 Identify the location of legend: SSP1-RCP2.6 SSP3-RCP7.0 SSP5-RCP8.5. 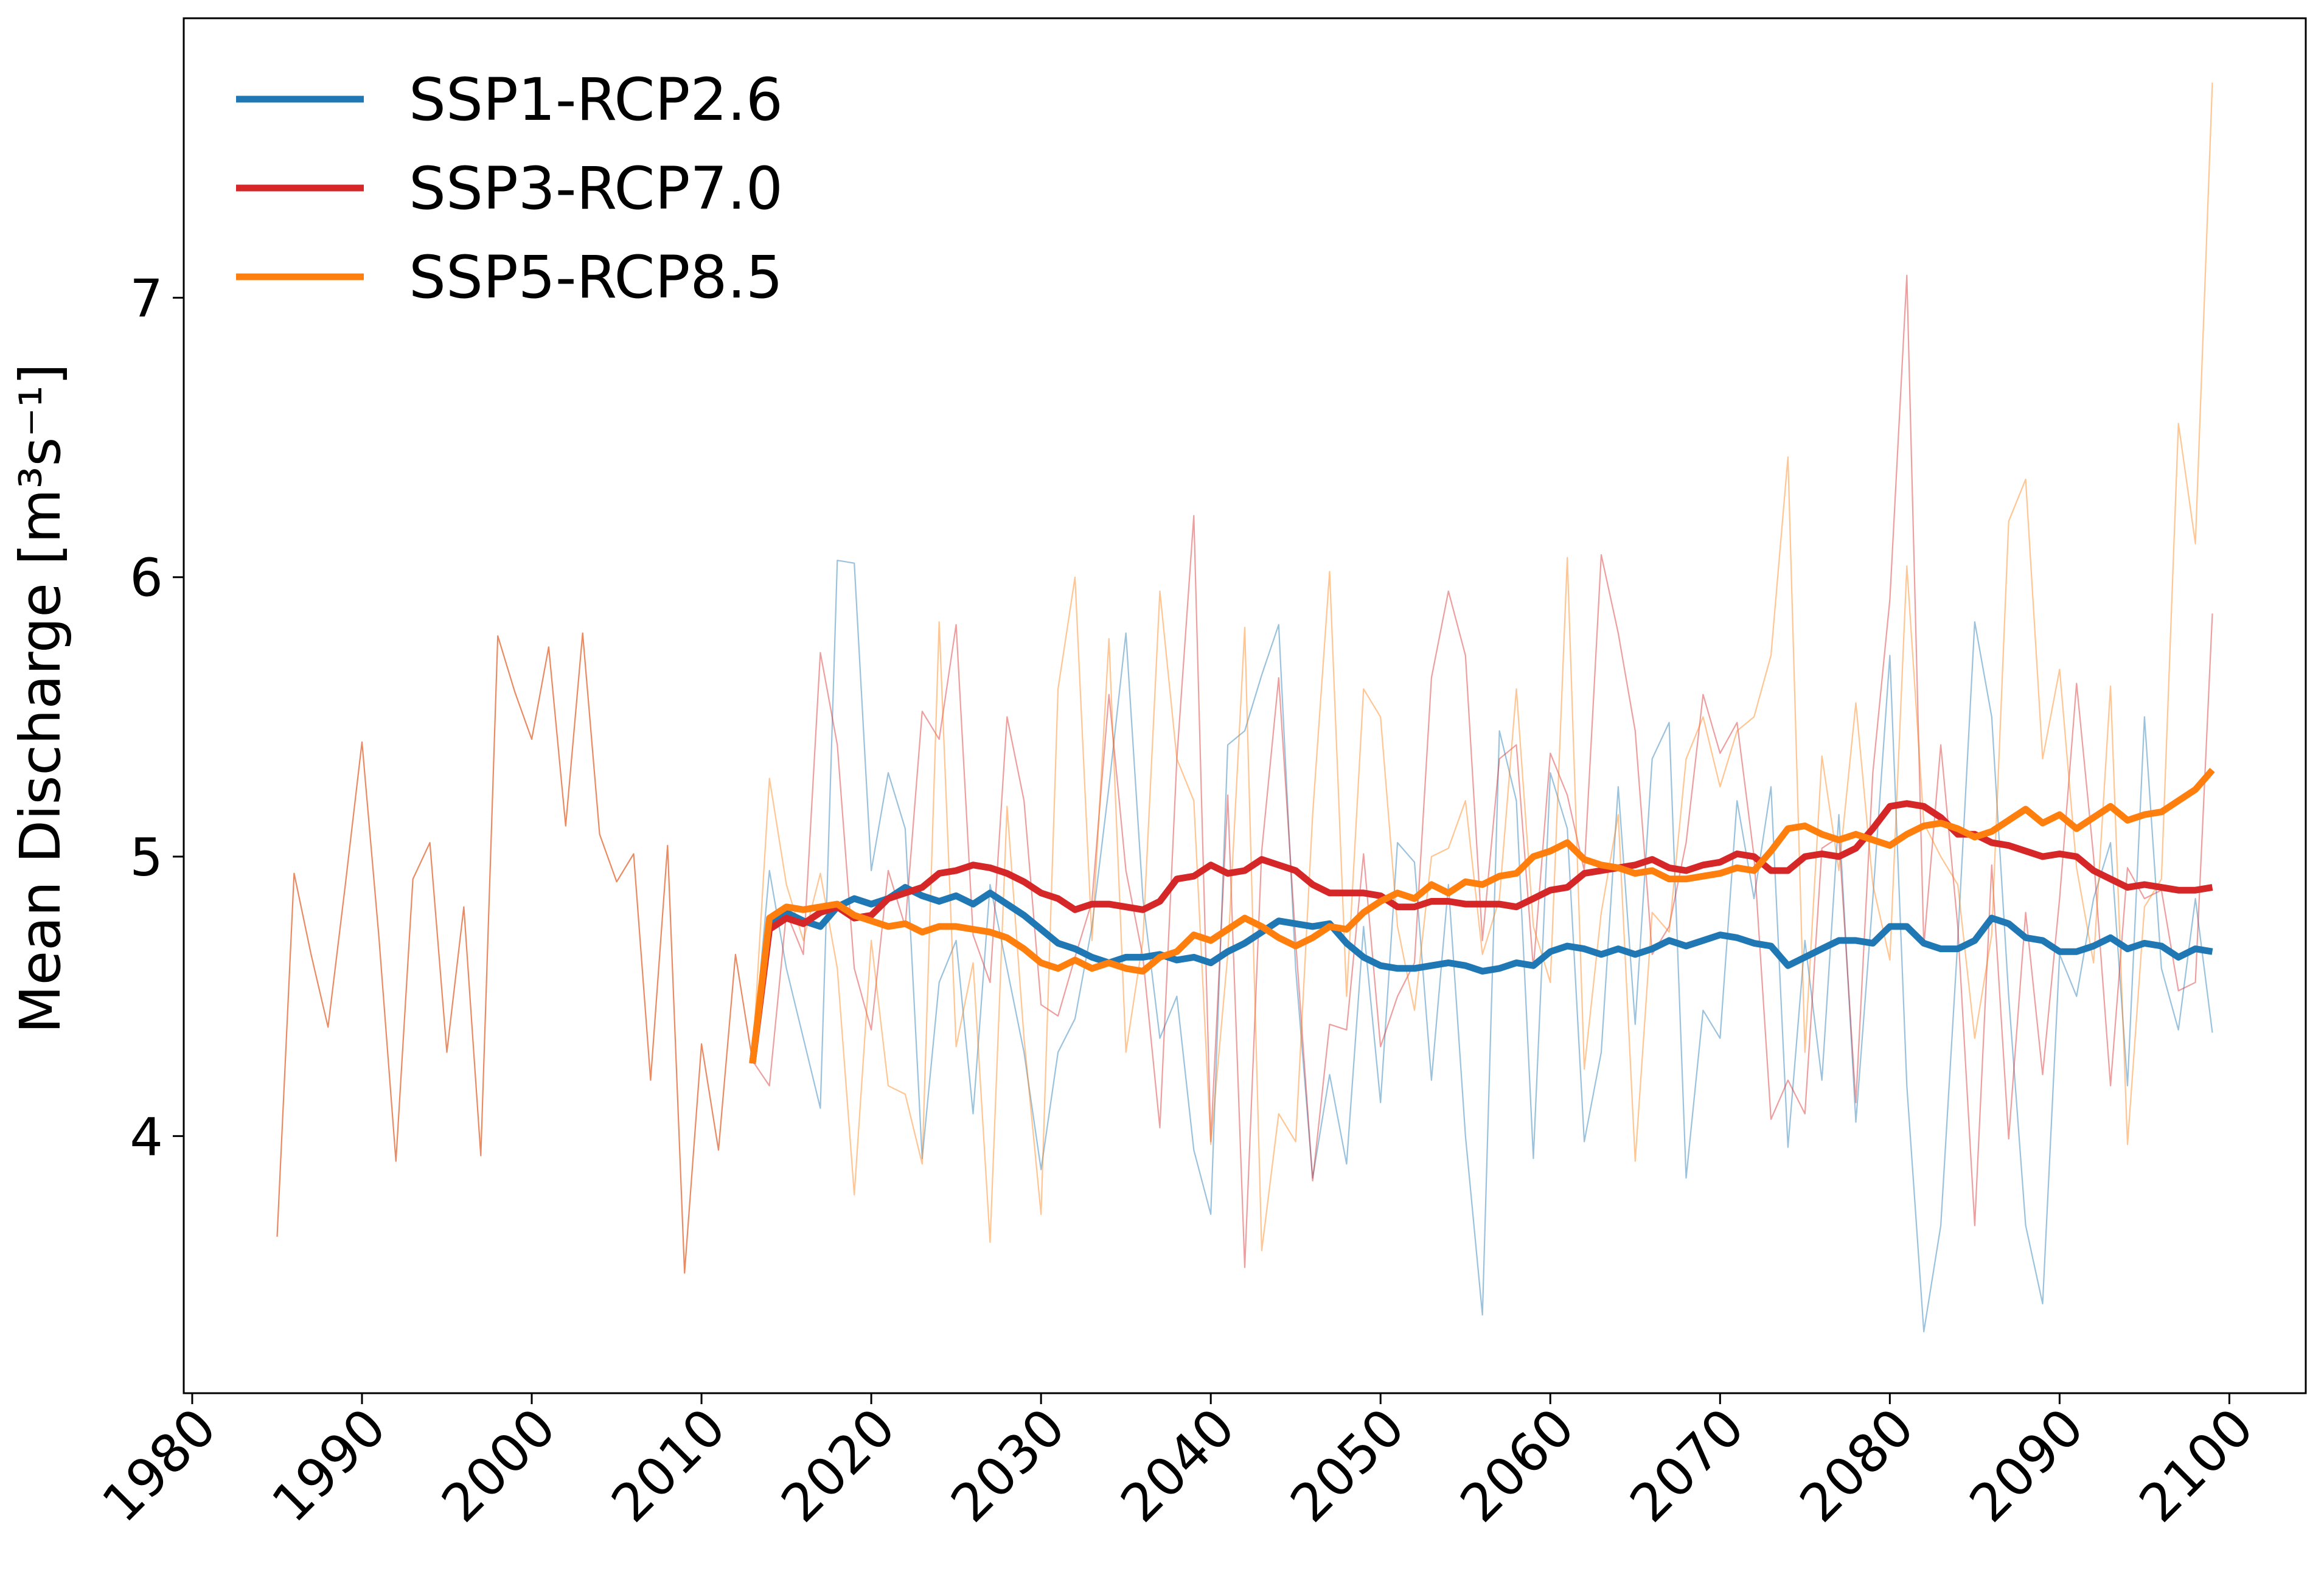
(510, 189).